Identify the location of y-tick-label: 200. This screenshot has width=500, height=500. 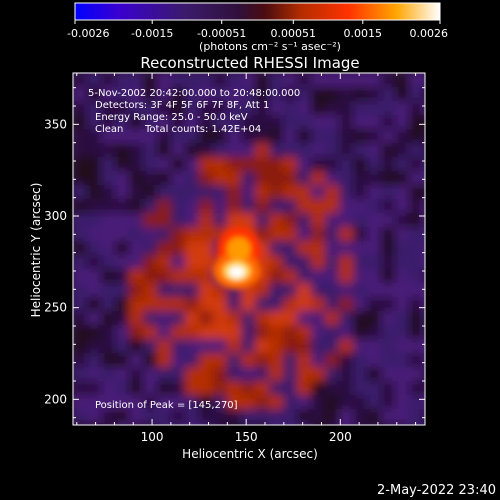
(55, 399).